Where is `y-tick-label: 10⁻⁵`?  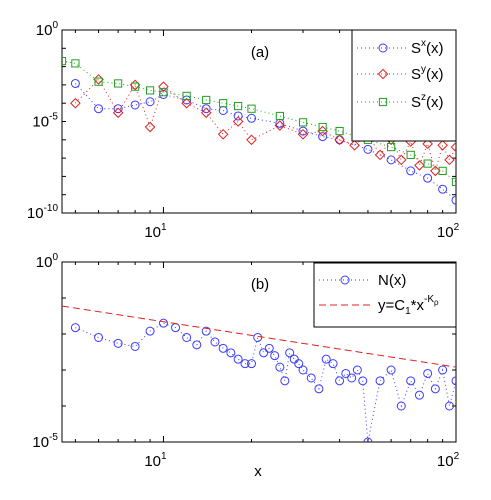 y-tick-label: 10⁻⁵ is located at coordinates (45, 121).